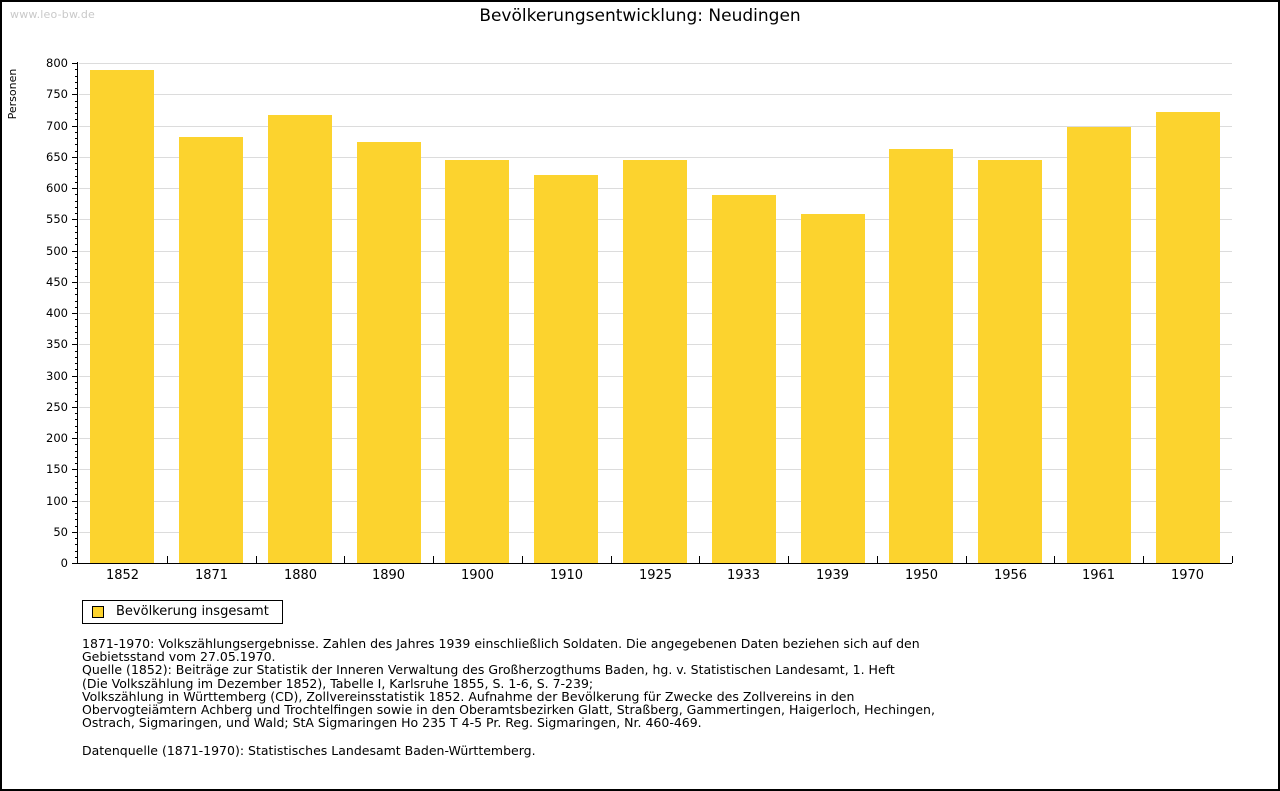  What do you see at coordinates (1010, 575) in the screenshot?
I see `x-axis-label-1956: 1956` at bounding box center [1010, 575].